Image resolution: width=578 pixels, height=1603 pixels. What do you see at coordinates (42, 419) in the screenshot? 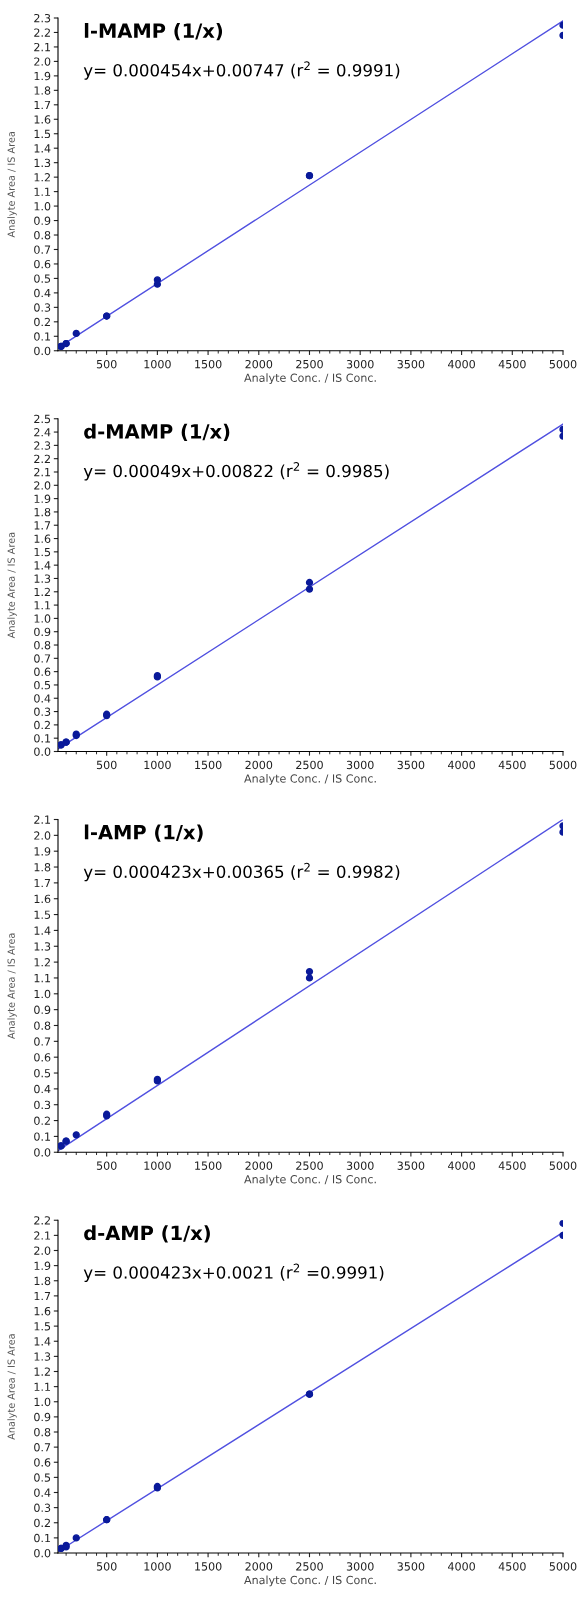
I see `y-tick-label: 2.5` at bounding box center [42, 419].